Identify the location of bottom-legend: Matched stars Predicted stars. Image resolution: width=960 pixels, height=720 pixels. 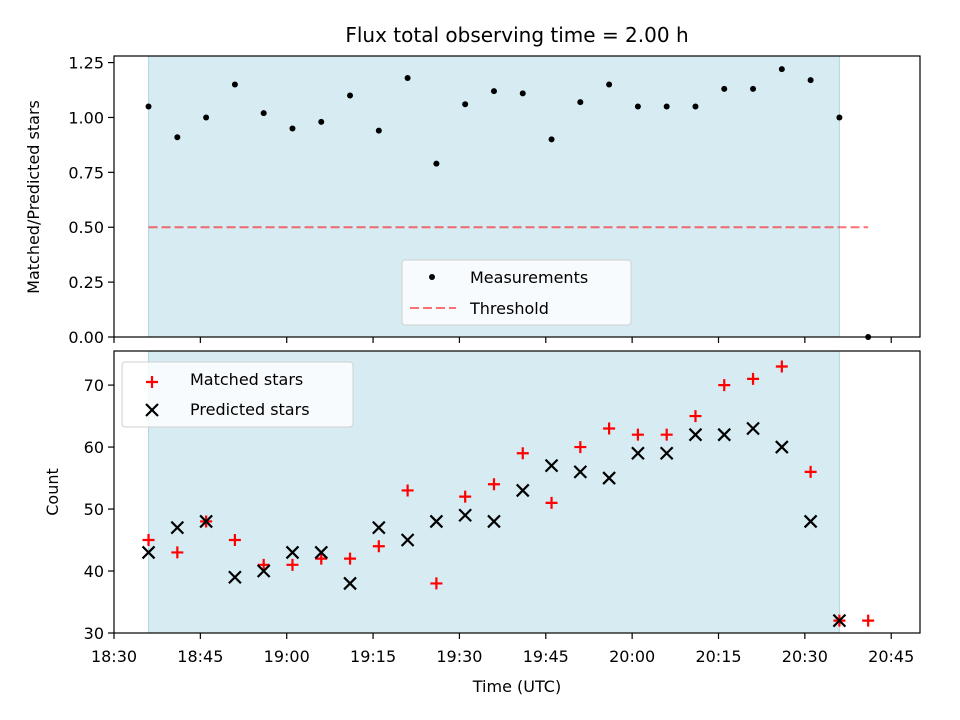
(237, 394).